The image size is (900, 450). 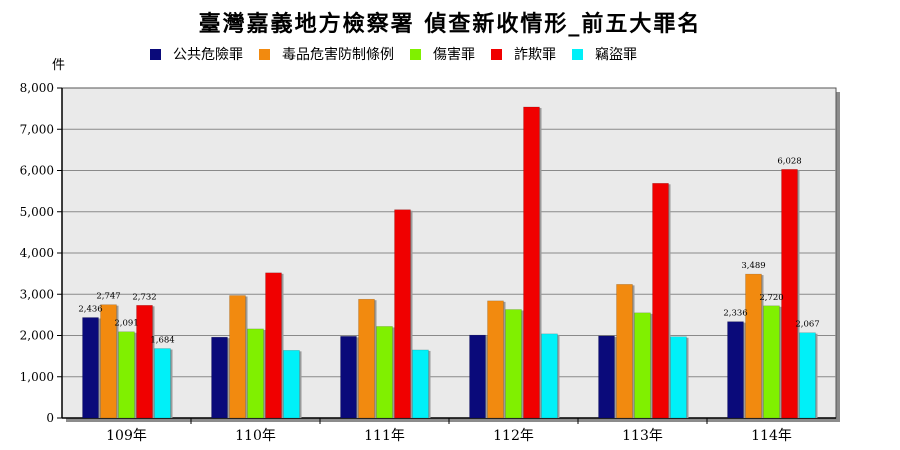 I want to click on y-tick-label: 7,000, so click(x=37, y=129).